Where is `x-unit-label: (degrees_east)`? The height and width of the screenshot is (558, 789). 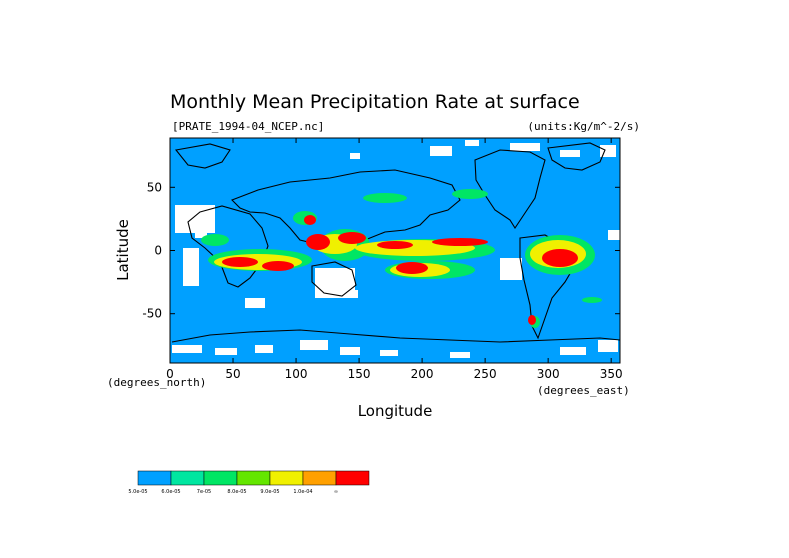
x-unit-label: (degrees_east) is located at coordinates (583, 390).